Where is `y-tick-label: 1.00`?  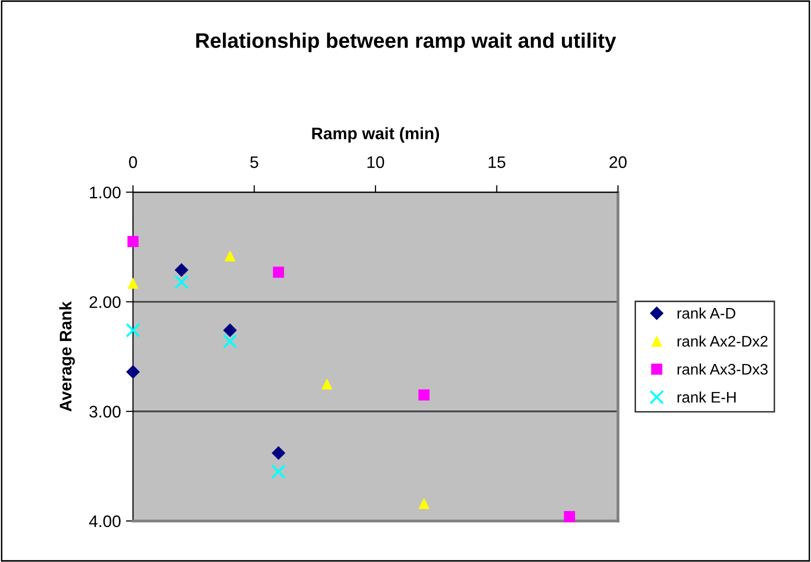
y-tick-label: 1.00 is located at coordinates (105, 192).